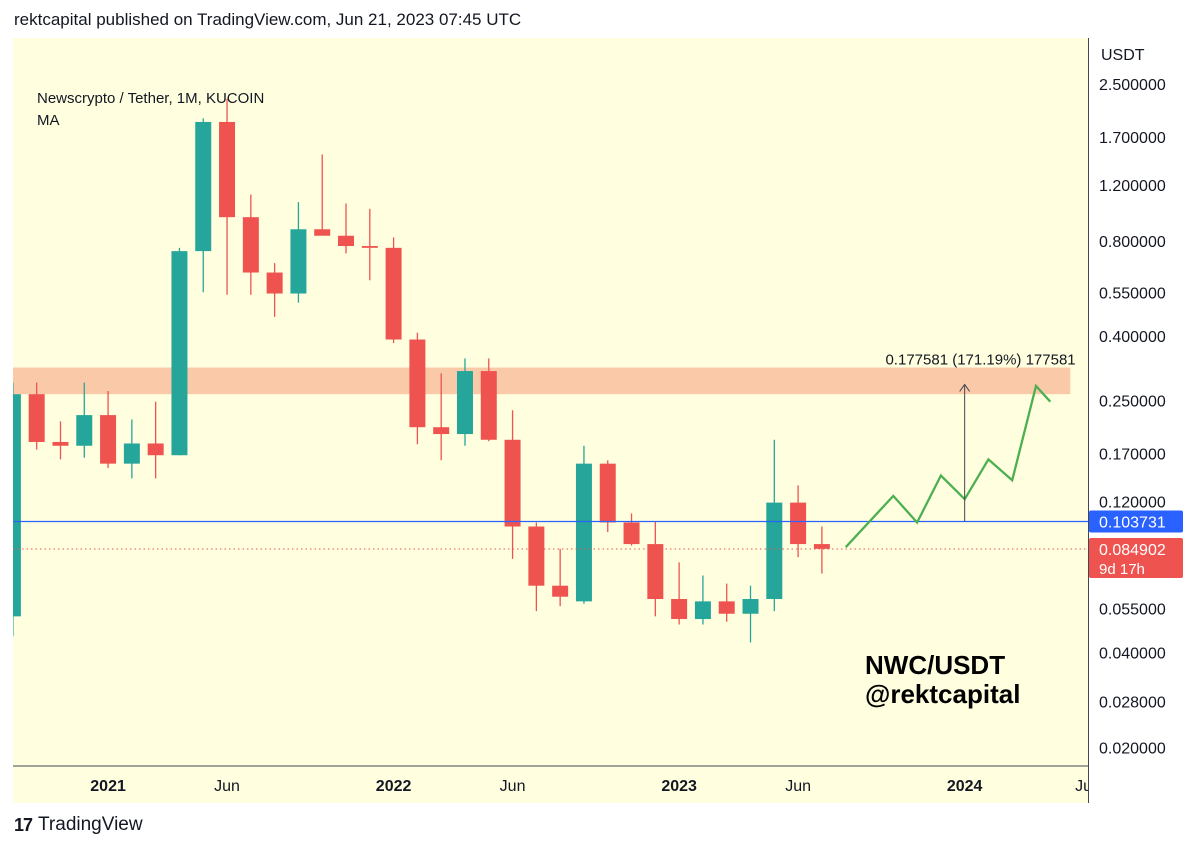 This screenshot has width=1200, height=850. I want to click on support-axis-label: 0.103731, so click(1132, 522).